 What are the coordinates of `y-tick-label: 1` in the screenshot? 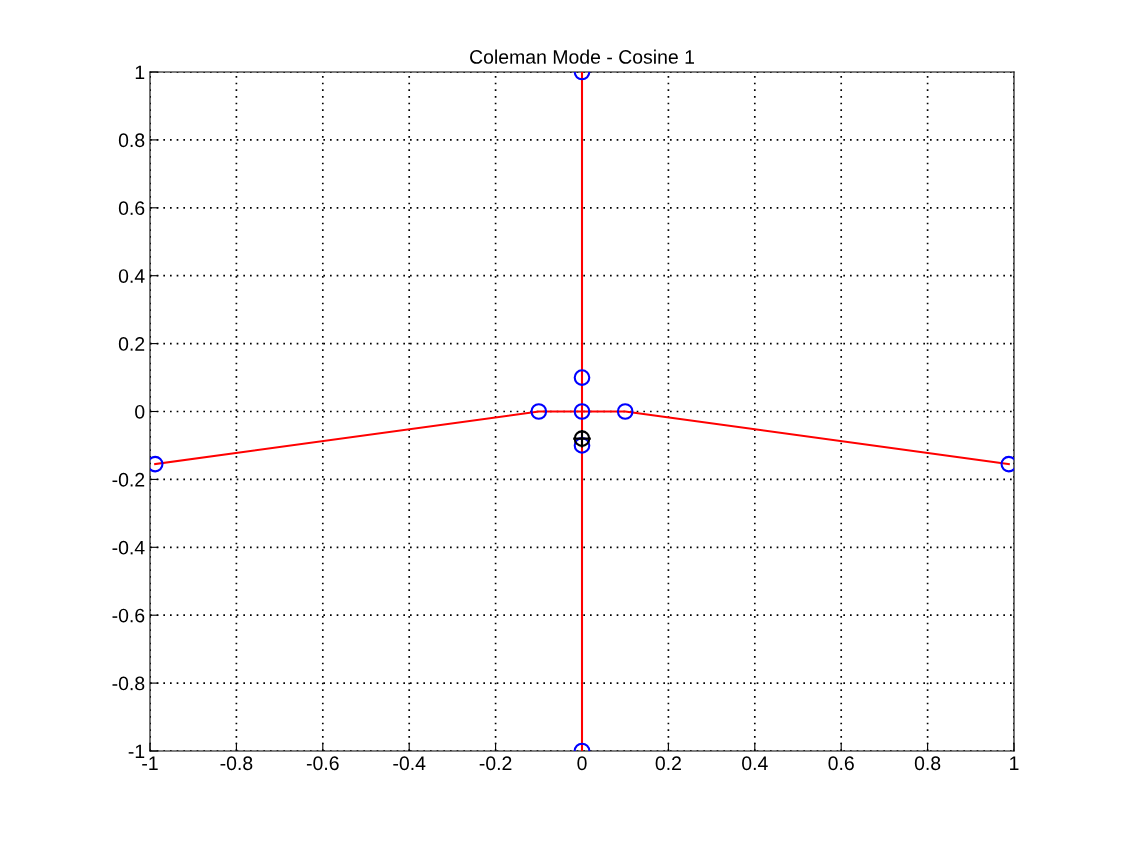 It's located at (140, 72).